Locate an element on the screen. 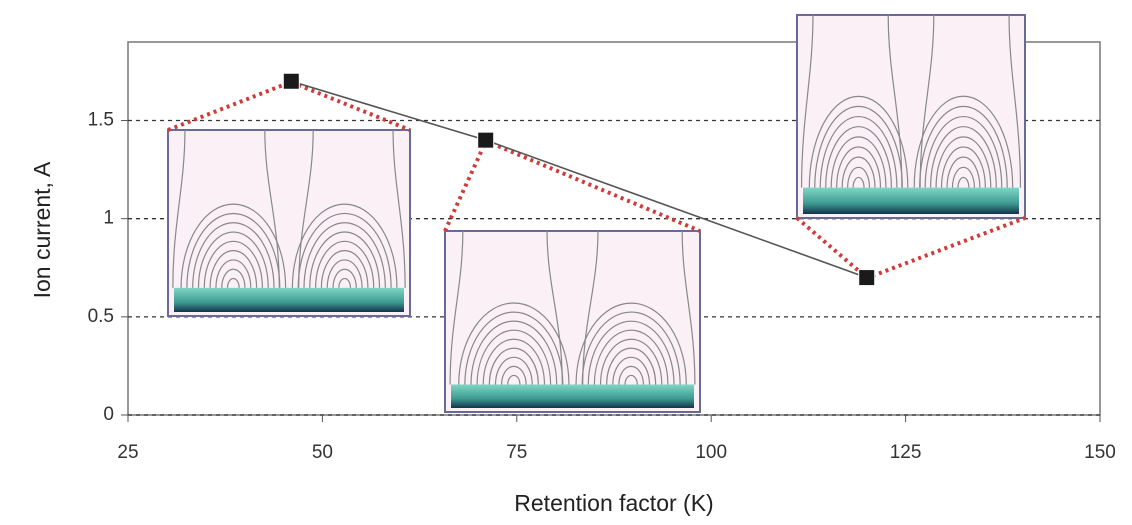 This screenshot has width=1132, height=525. x-tick-label: 75 is located at coordinates (516, 452).